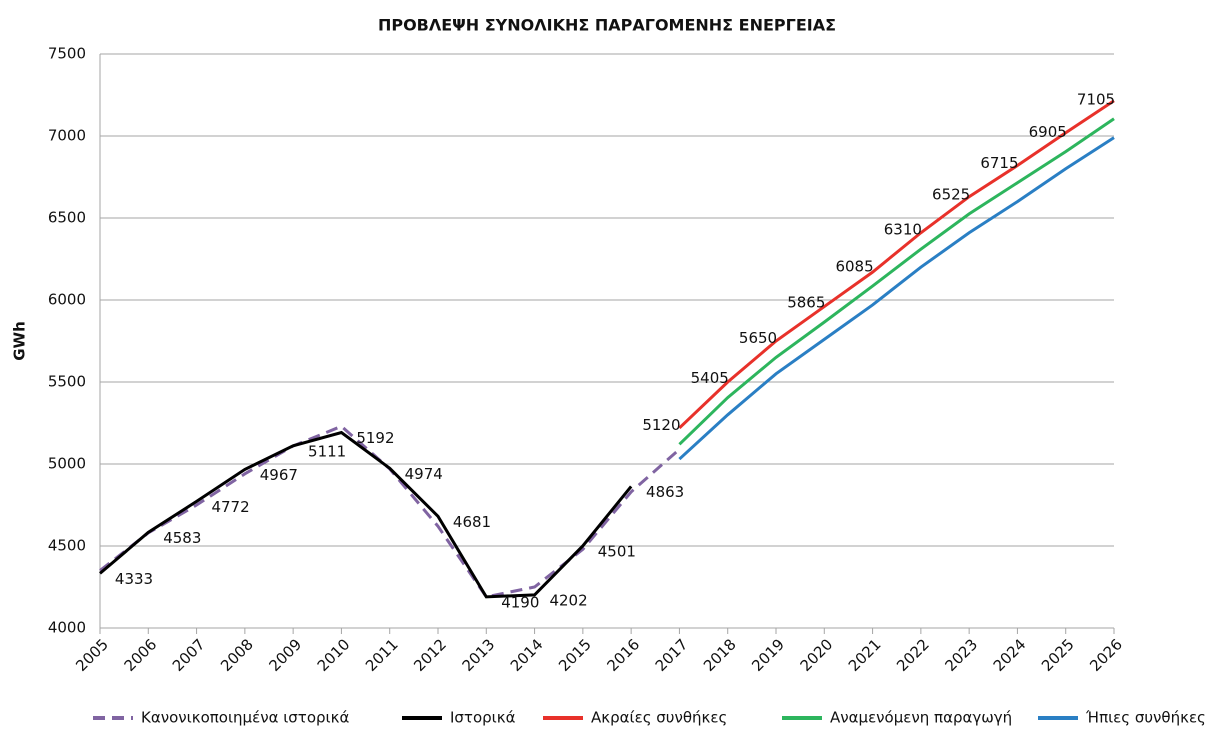 This screenshot has height=733, width=1224. What do you see at coordinates (1010, 655) in the screenshot?
I see `x-tick-label: 2024` at bounding box center [1010, 655].